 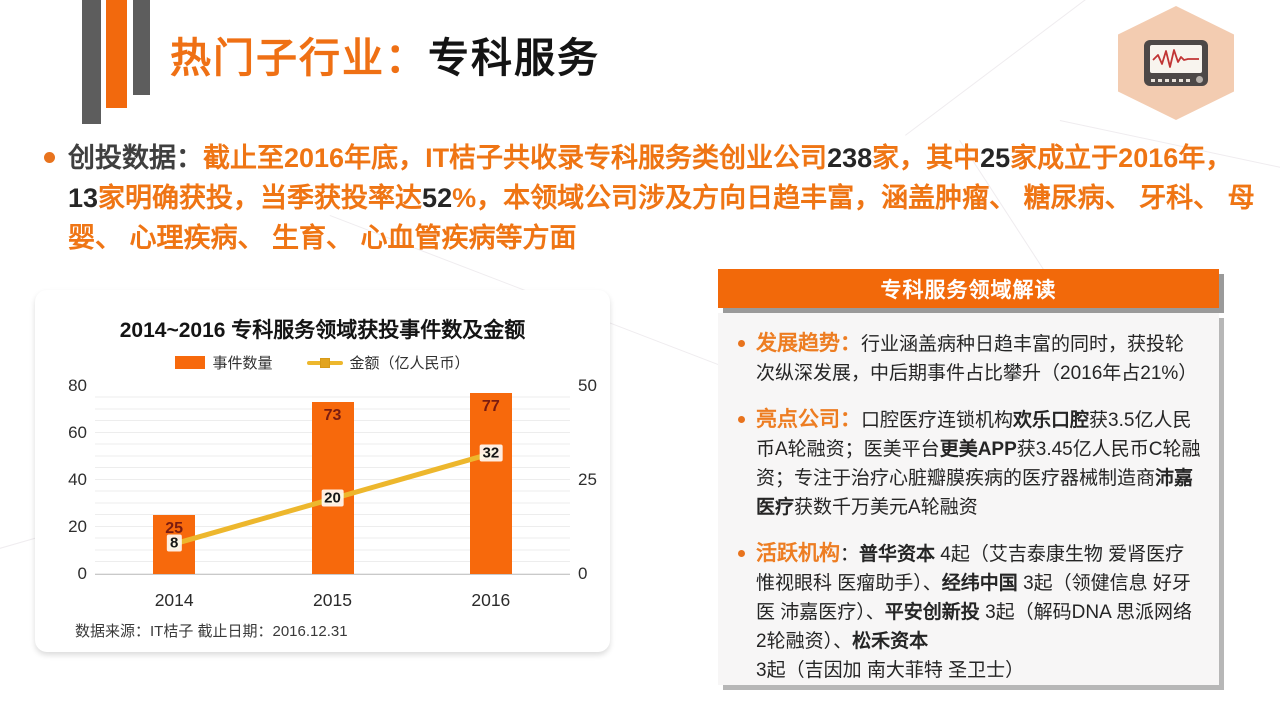 What do you see at coordinates (974, 435) in the screenshot?
I see `bullet-seg: 获3.5亿人民币A轮融资；医美平台` at bounding box center [974, 435].